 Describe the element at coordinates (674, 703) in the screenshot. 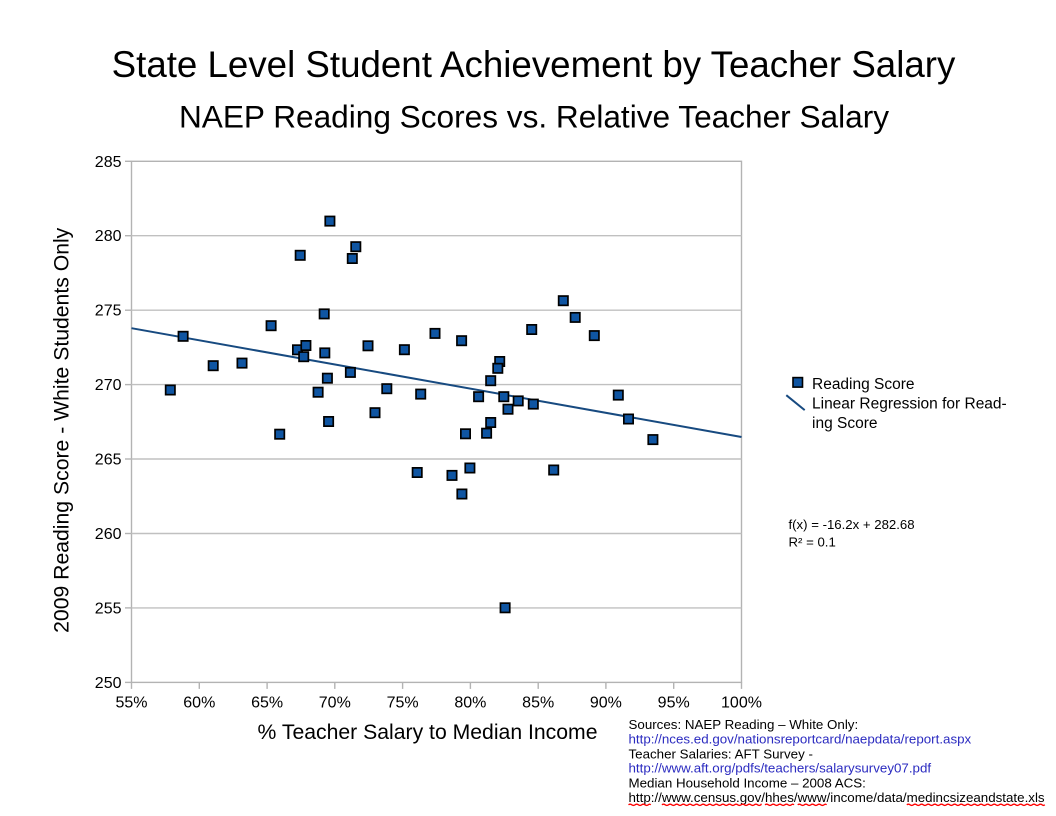

I see `svg-text: 95%` at that location.